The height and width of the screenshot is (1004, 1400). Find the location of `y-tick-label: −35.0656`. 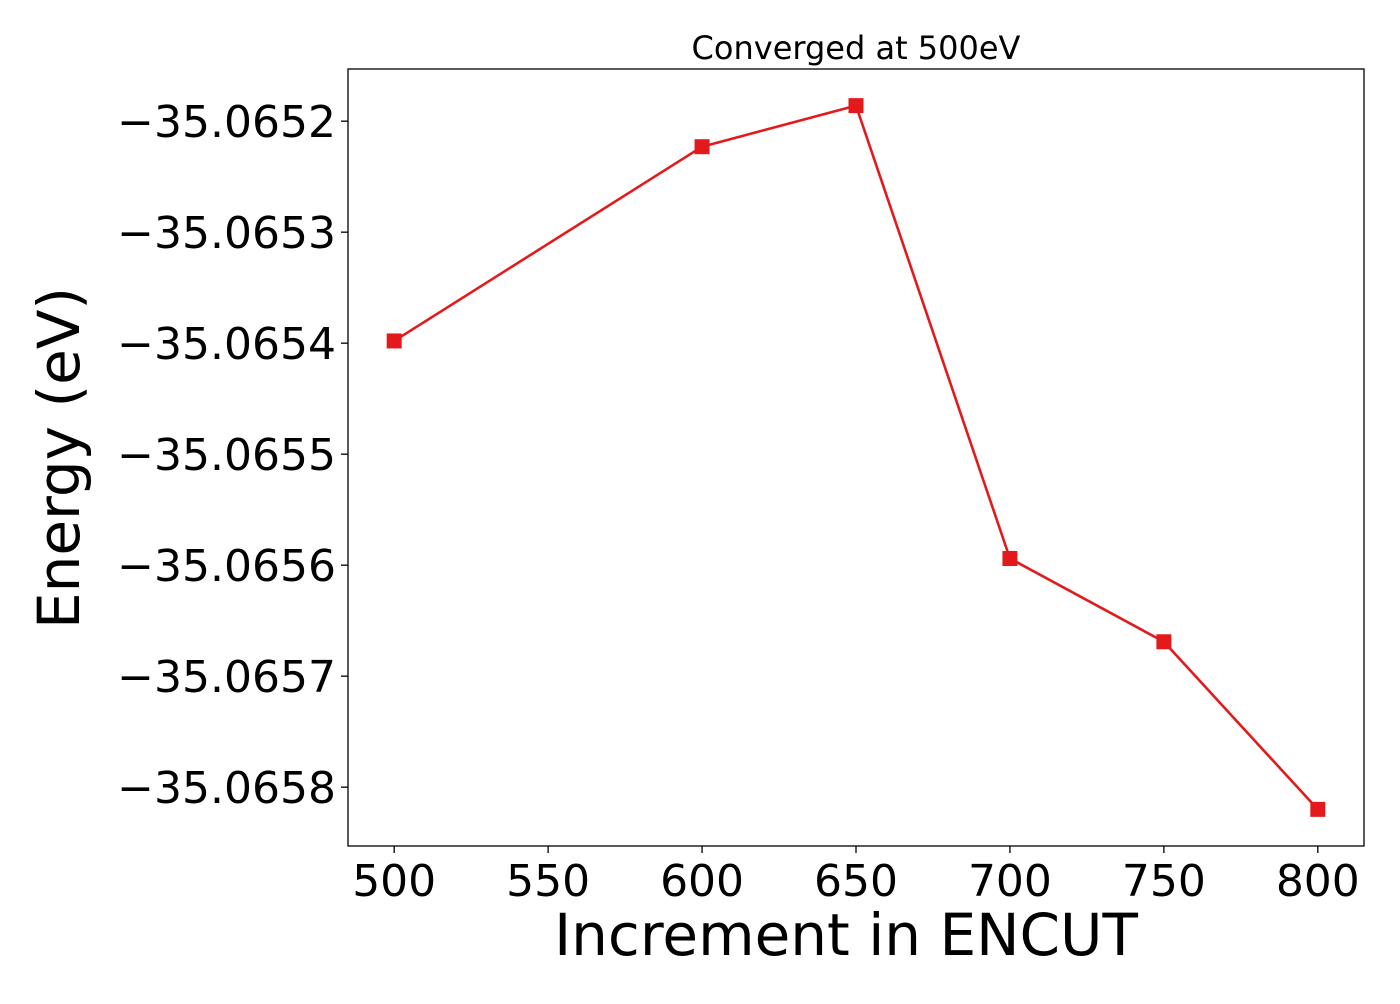

y-tick-label: −35.0656 is located at coordinates (226, 566).